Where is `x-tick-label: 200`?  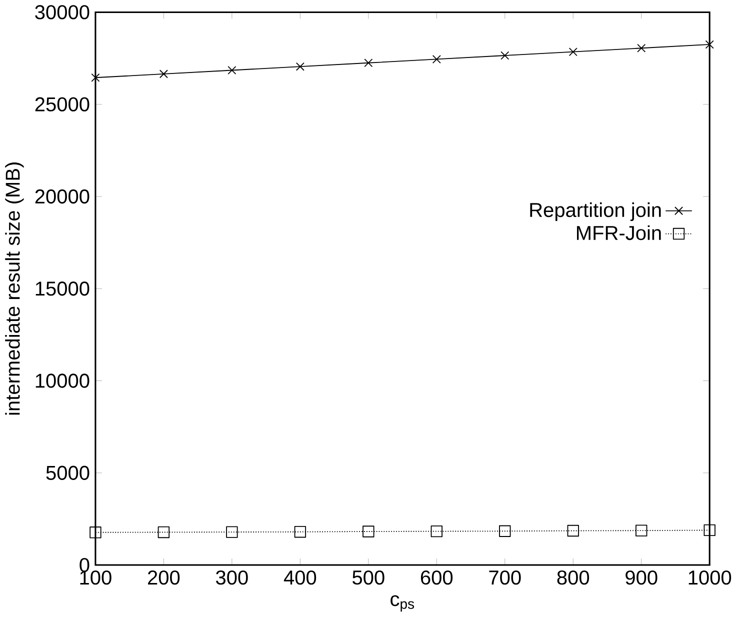
x-tick-label: 200 is located at coordinates (164, 577).